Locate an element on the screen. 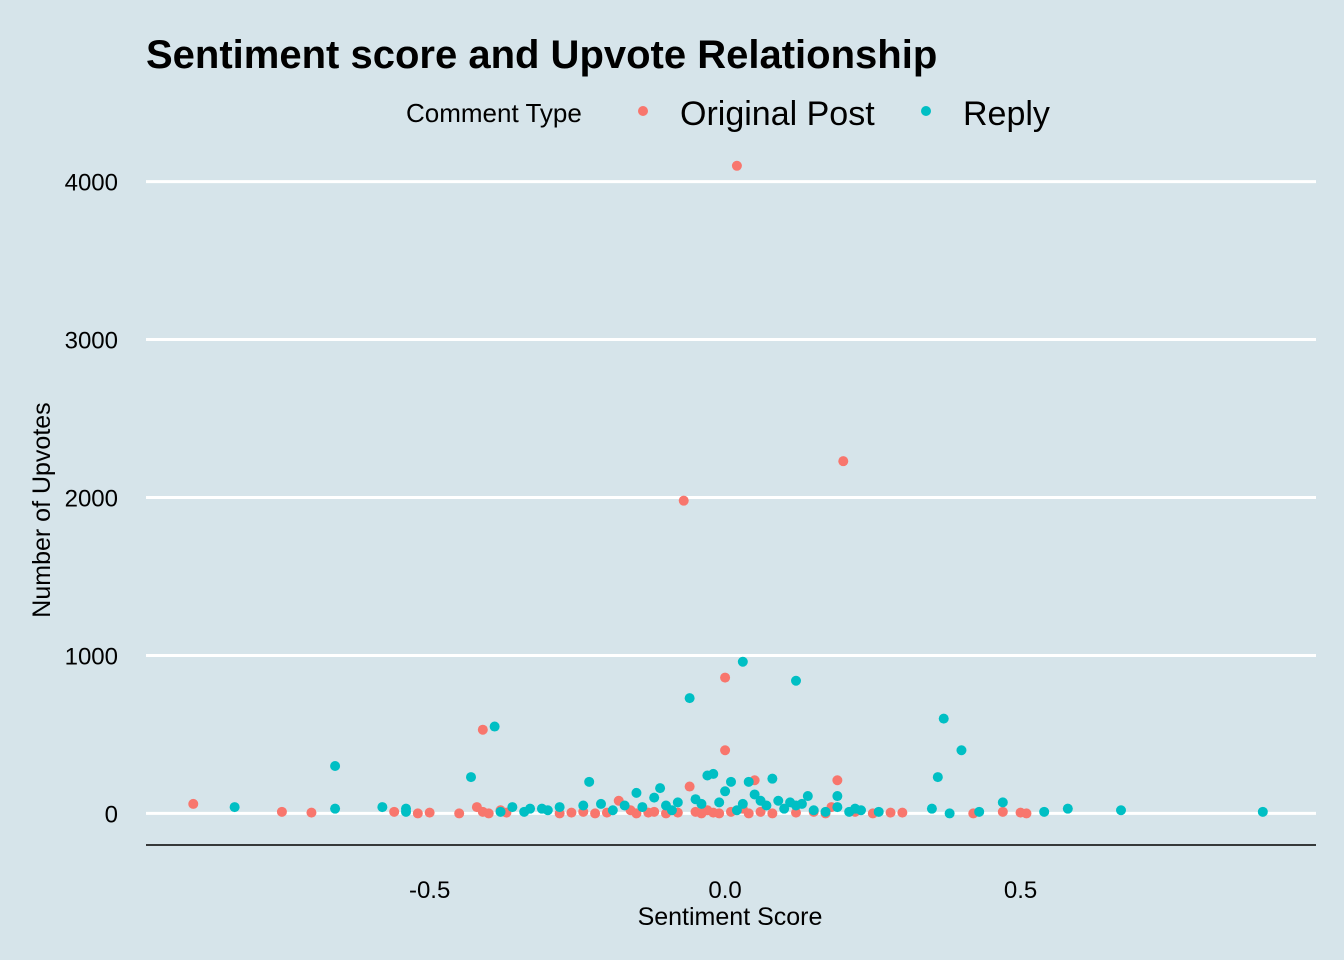  legend-label-original-post: Original Post is located at coordinates (777, 114).